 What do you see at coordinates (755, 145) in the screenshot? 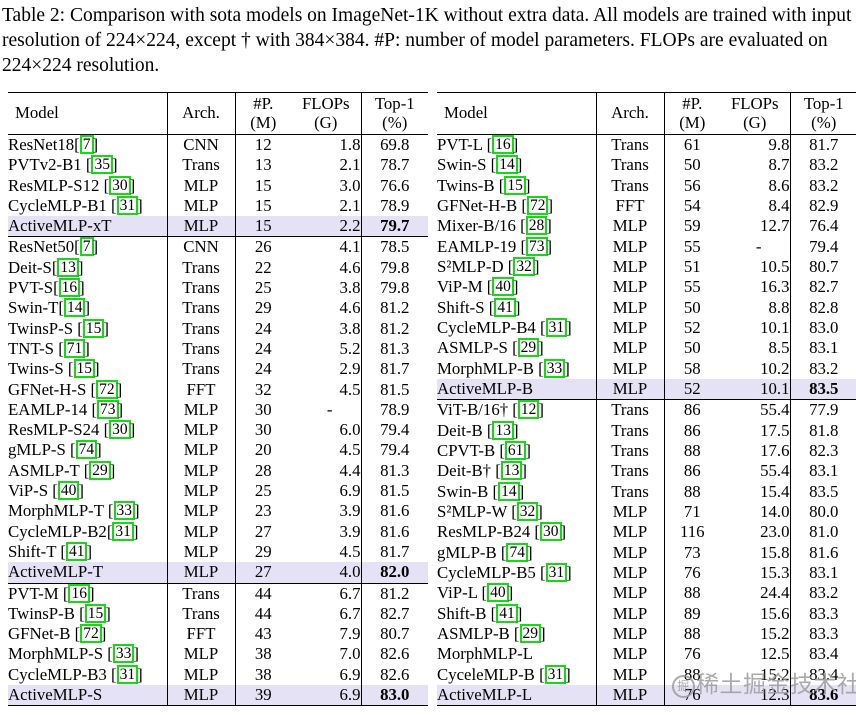
I see `flops-cell: 9.8` at bounding box center [755, 145].